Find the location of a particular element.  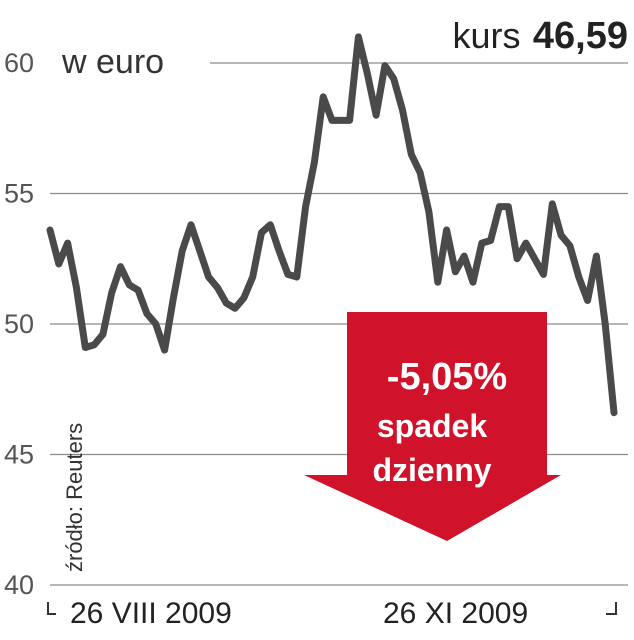

unit-label: w euro is located at coordinates (112, 62).